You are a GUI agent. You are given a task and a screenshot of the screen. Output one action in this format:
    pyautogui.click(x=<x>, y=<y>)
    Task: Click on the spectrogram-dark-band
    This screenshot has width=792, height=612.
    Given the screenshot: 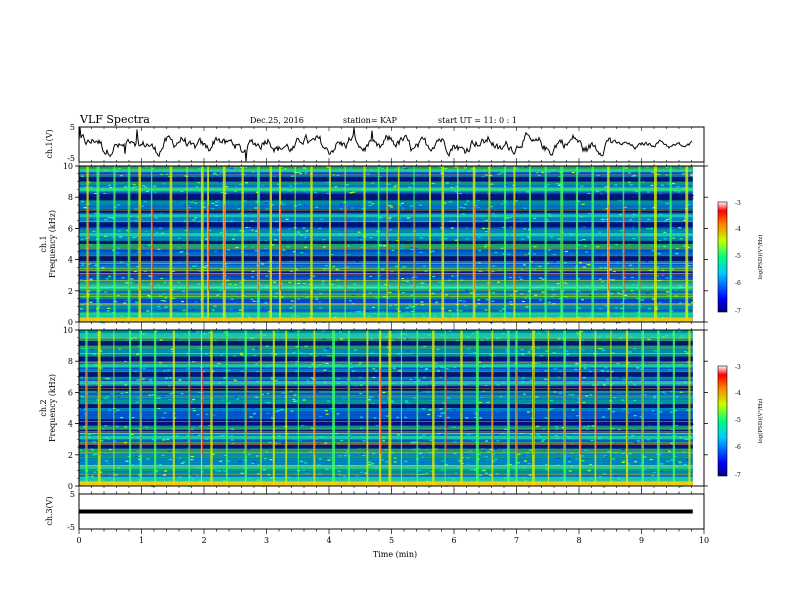 What is the action you would take?
    pyautogui.click(x=386, y=359)
    